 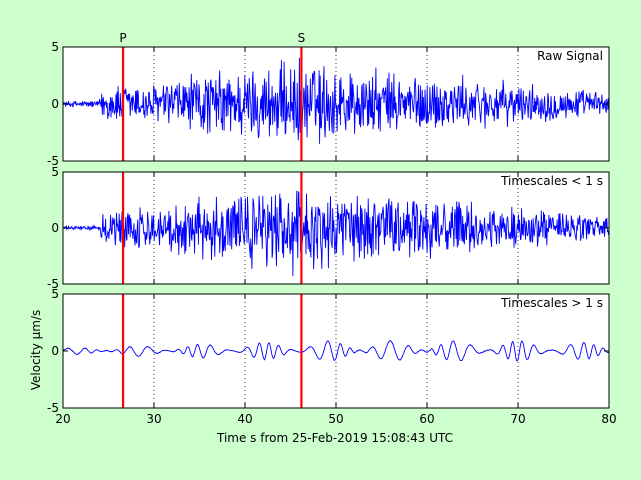 What do you see at coordinates (335, 351) in the screenshot?
I see `signal-trace` at bounding box center [335, 351].